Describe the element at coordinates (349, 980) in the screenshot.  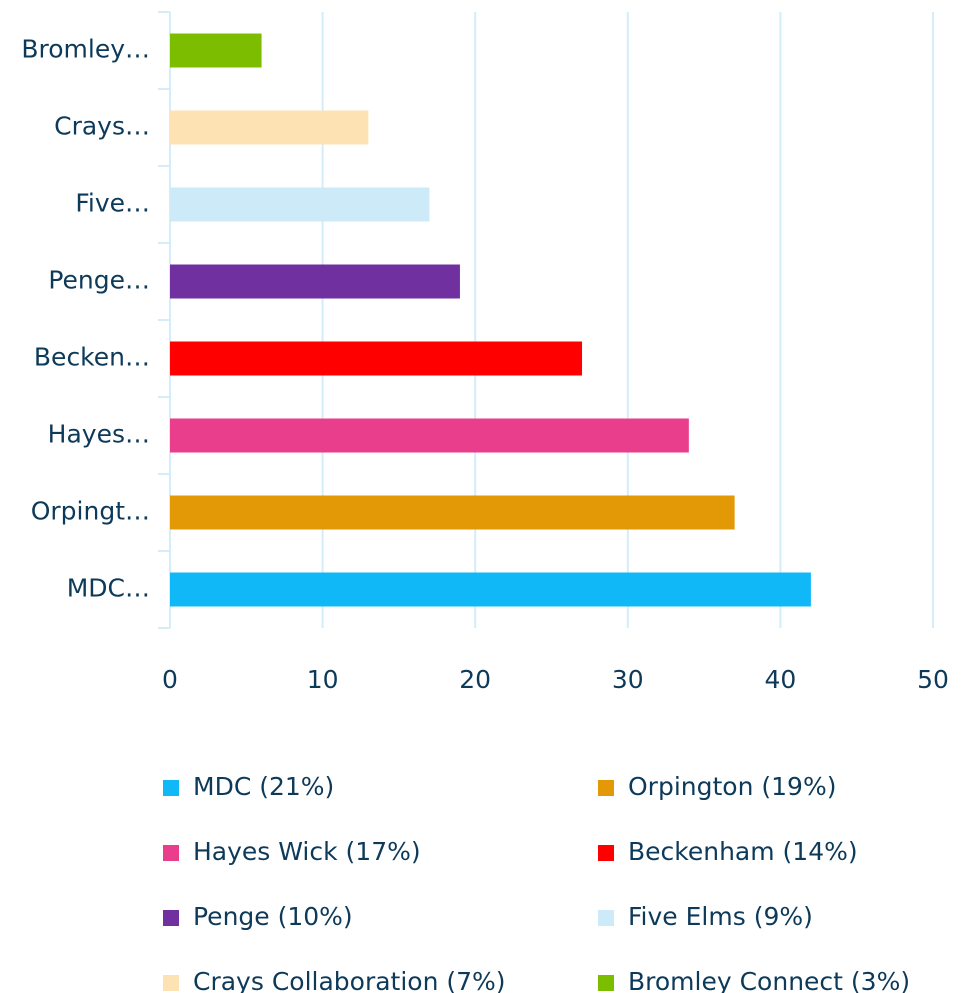
I see `legend-label: Crays Collaboration (7%)` at that location.